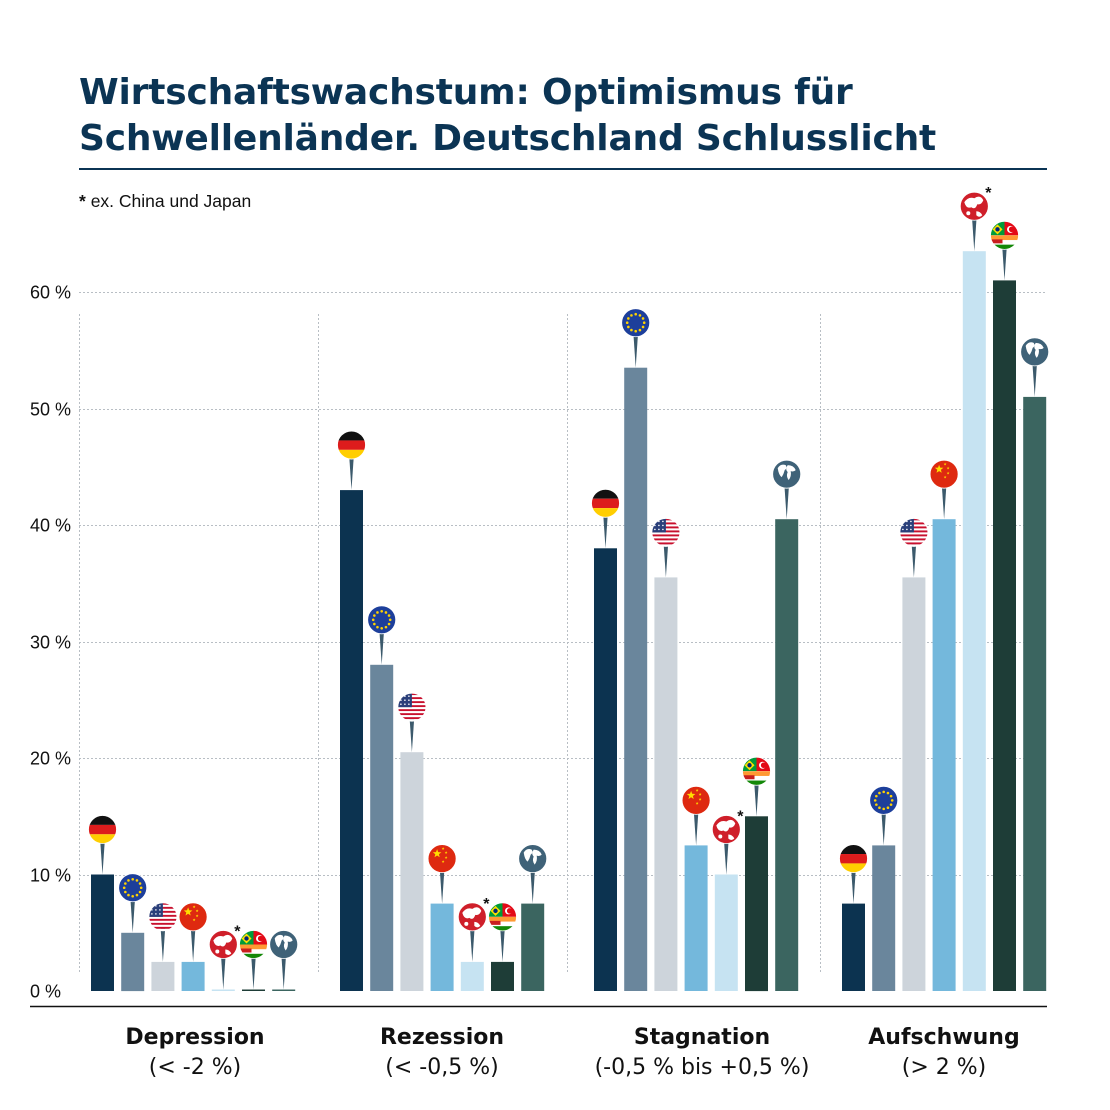 Image resolution: width=1110 pixels, height=1110 pixels. What do you see at coordinates (50, 526) in the screenshot?
I see `y-tick-label: 40 %` at bounding box center [50, 526].